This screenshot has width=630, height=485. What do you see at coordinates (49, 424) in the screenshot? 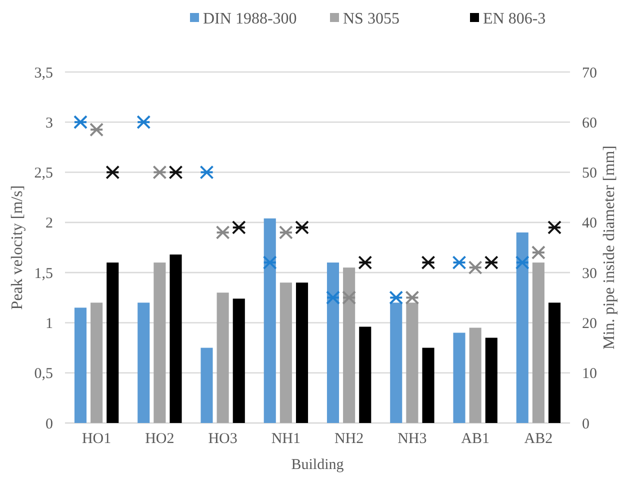
I see `y-tick-label: 0` at bounding box center [49, 424].